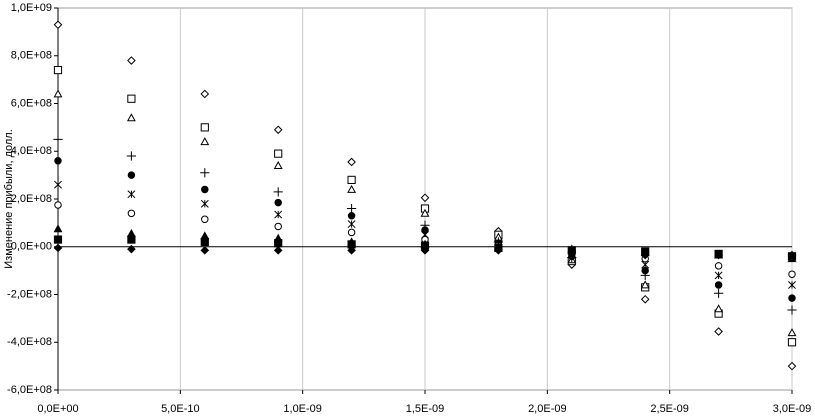  Describe the element at coordinates (31, 56) in the screenshot. I see `y-tick-label: 8,0E+08` at that location.